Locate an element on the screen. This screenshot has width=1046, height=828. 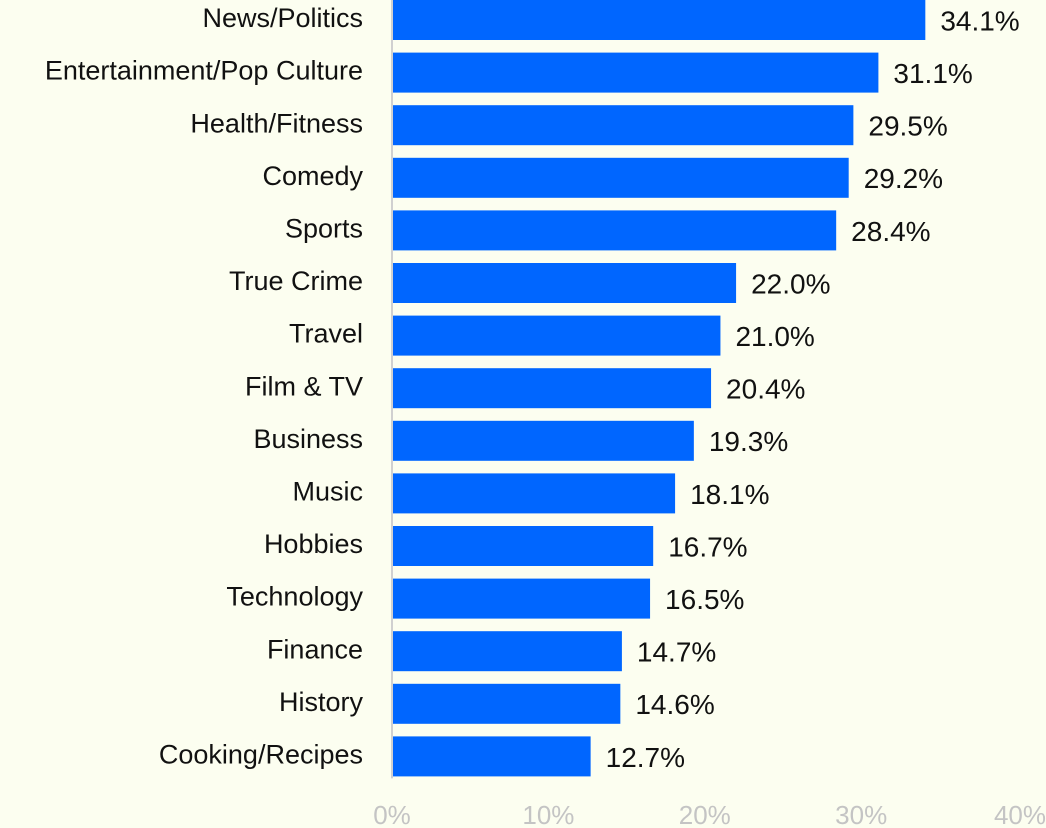
value-label: 29.2% is located at coordinates (903, 178).